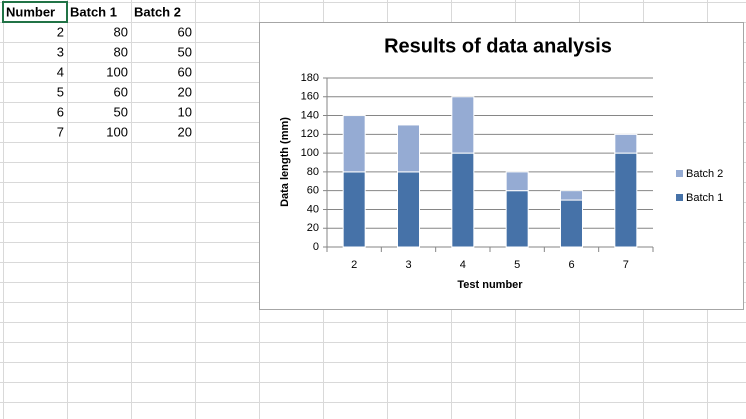  What do you see at coordinates (60, 131) in the screenshot?
I see `cell: 7` at bounding box center [60, 131].